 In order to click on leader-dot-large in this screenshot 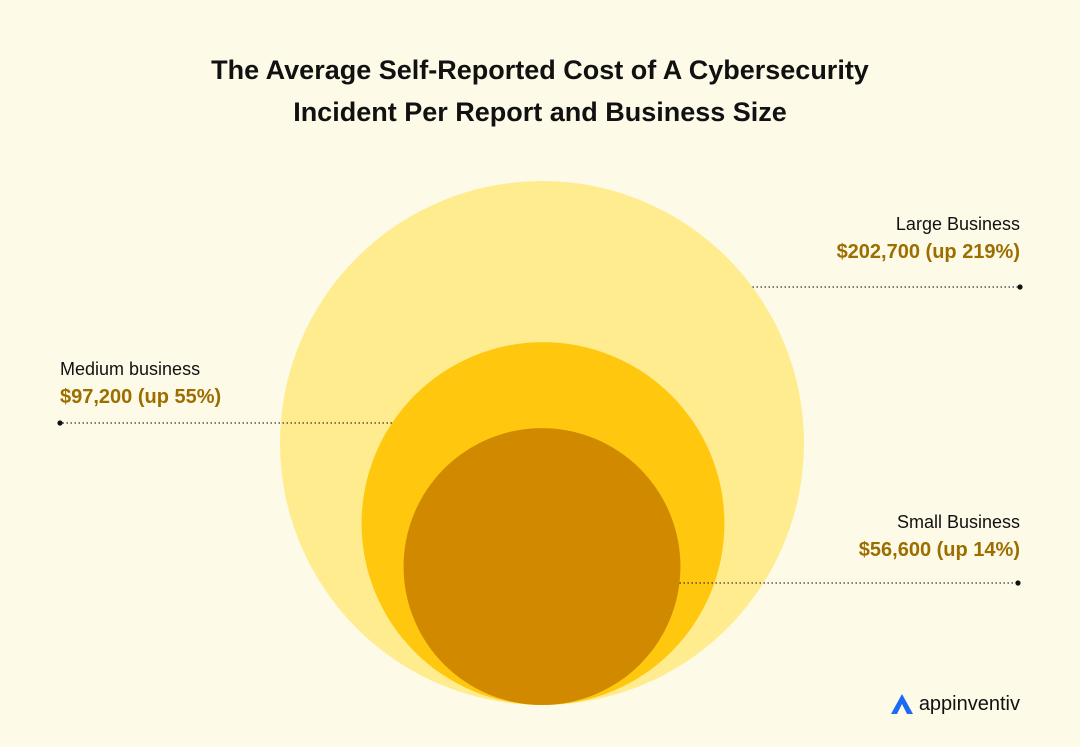, I will do `click(1020, 287)`.